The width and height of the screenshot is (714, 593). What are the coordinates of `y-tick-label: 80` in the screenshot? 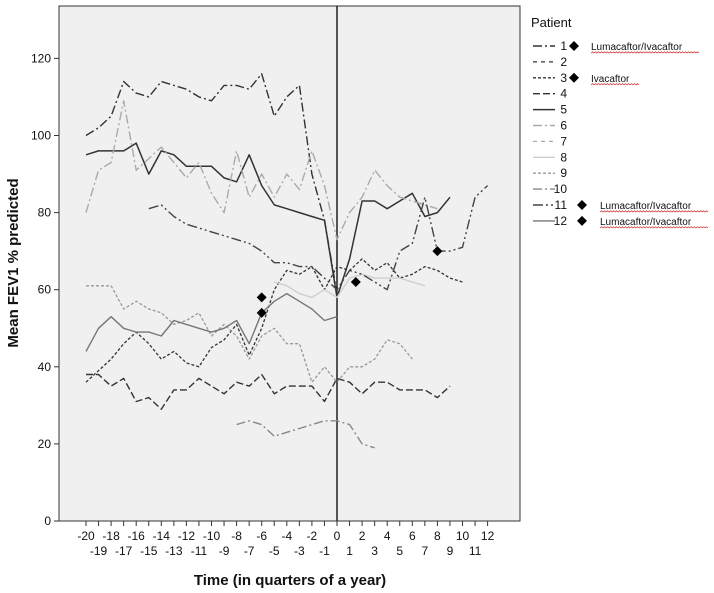 It's located at (45, 213).